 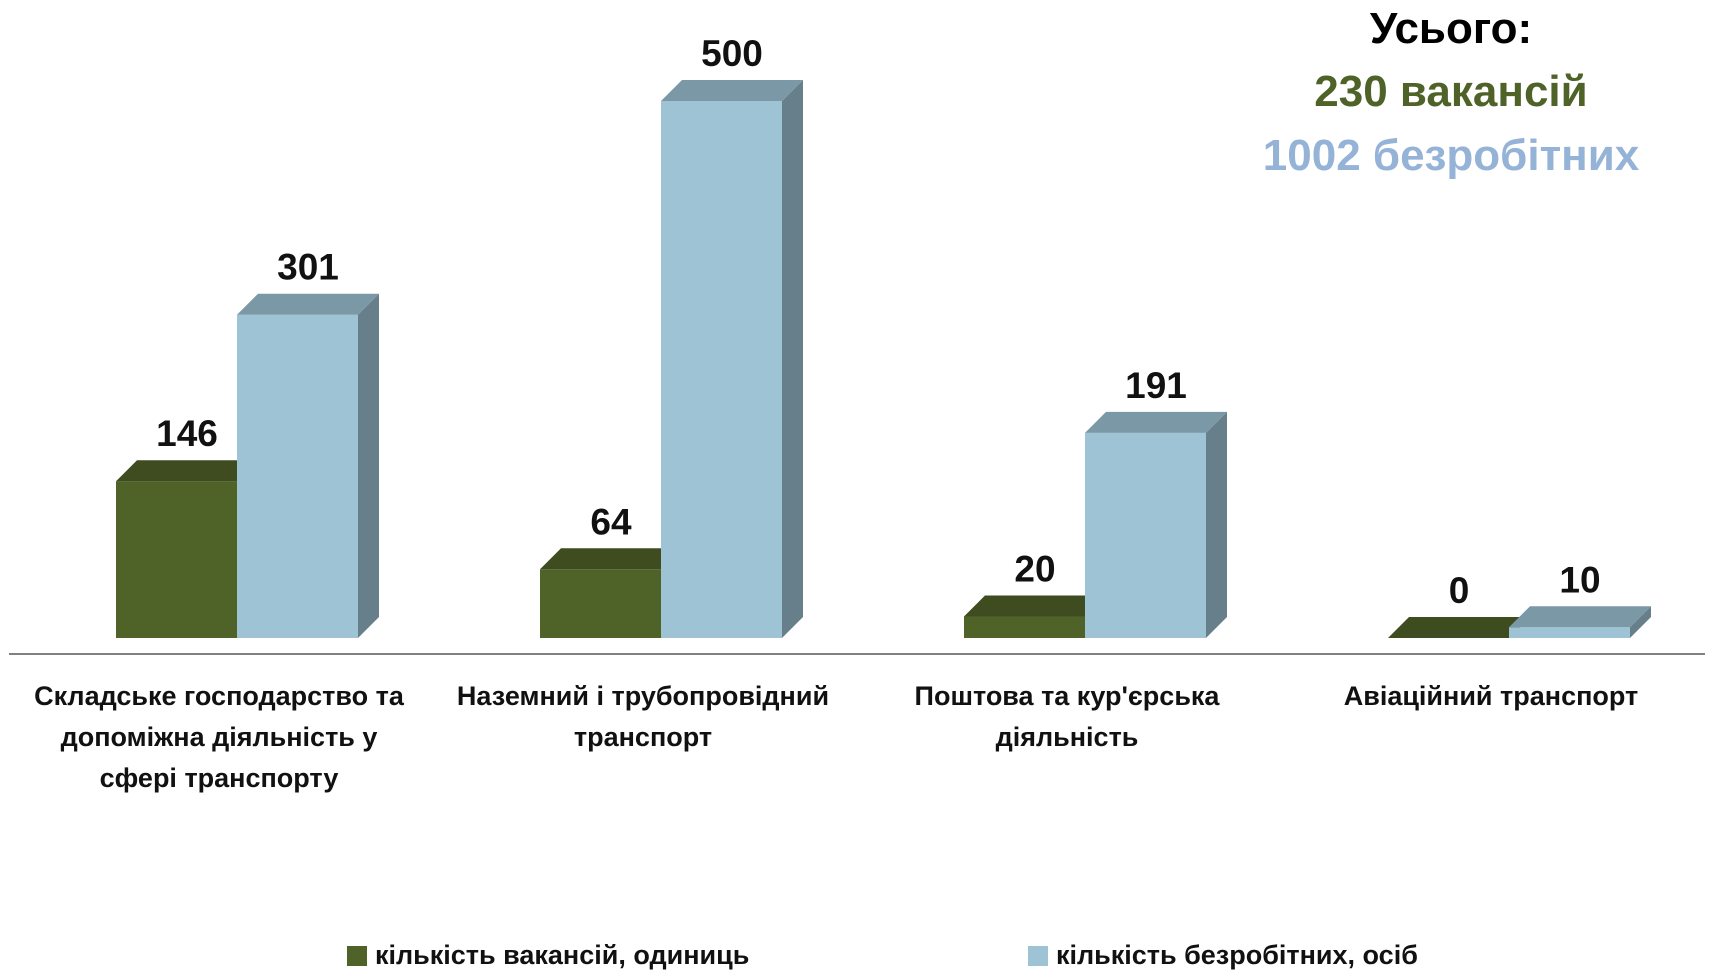 What do you see at coordinates (1237, 955) in the screenshot?
I see `legend-label: кількість безробітних, осіб` at bounding box center [1237, 955].